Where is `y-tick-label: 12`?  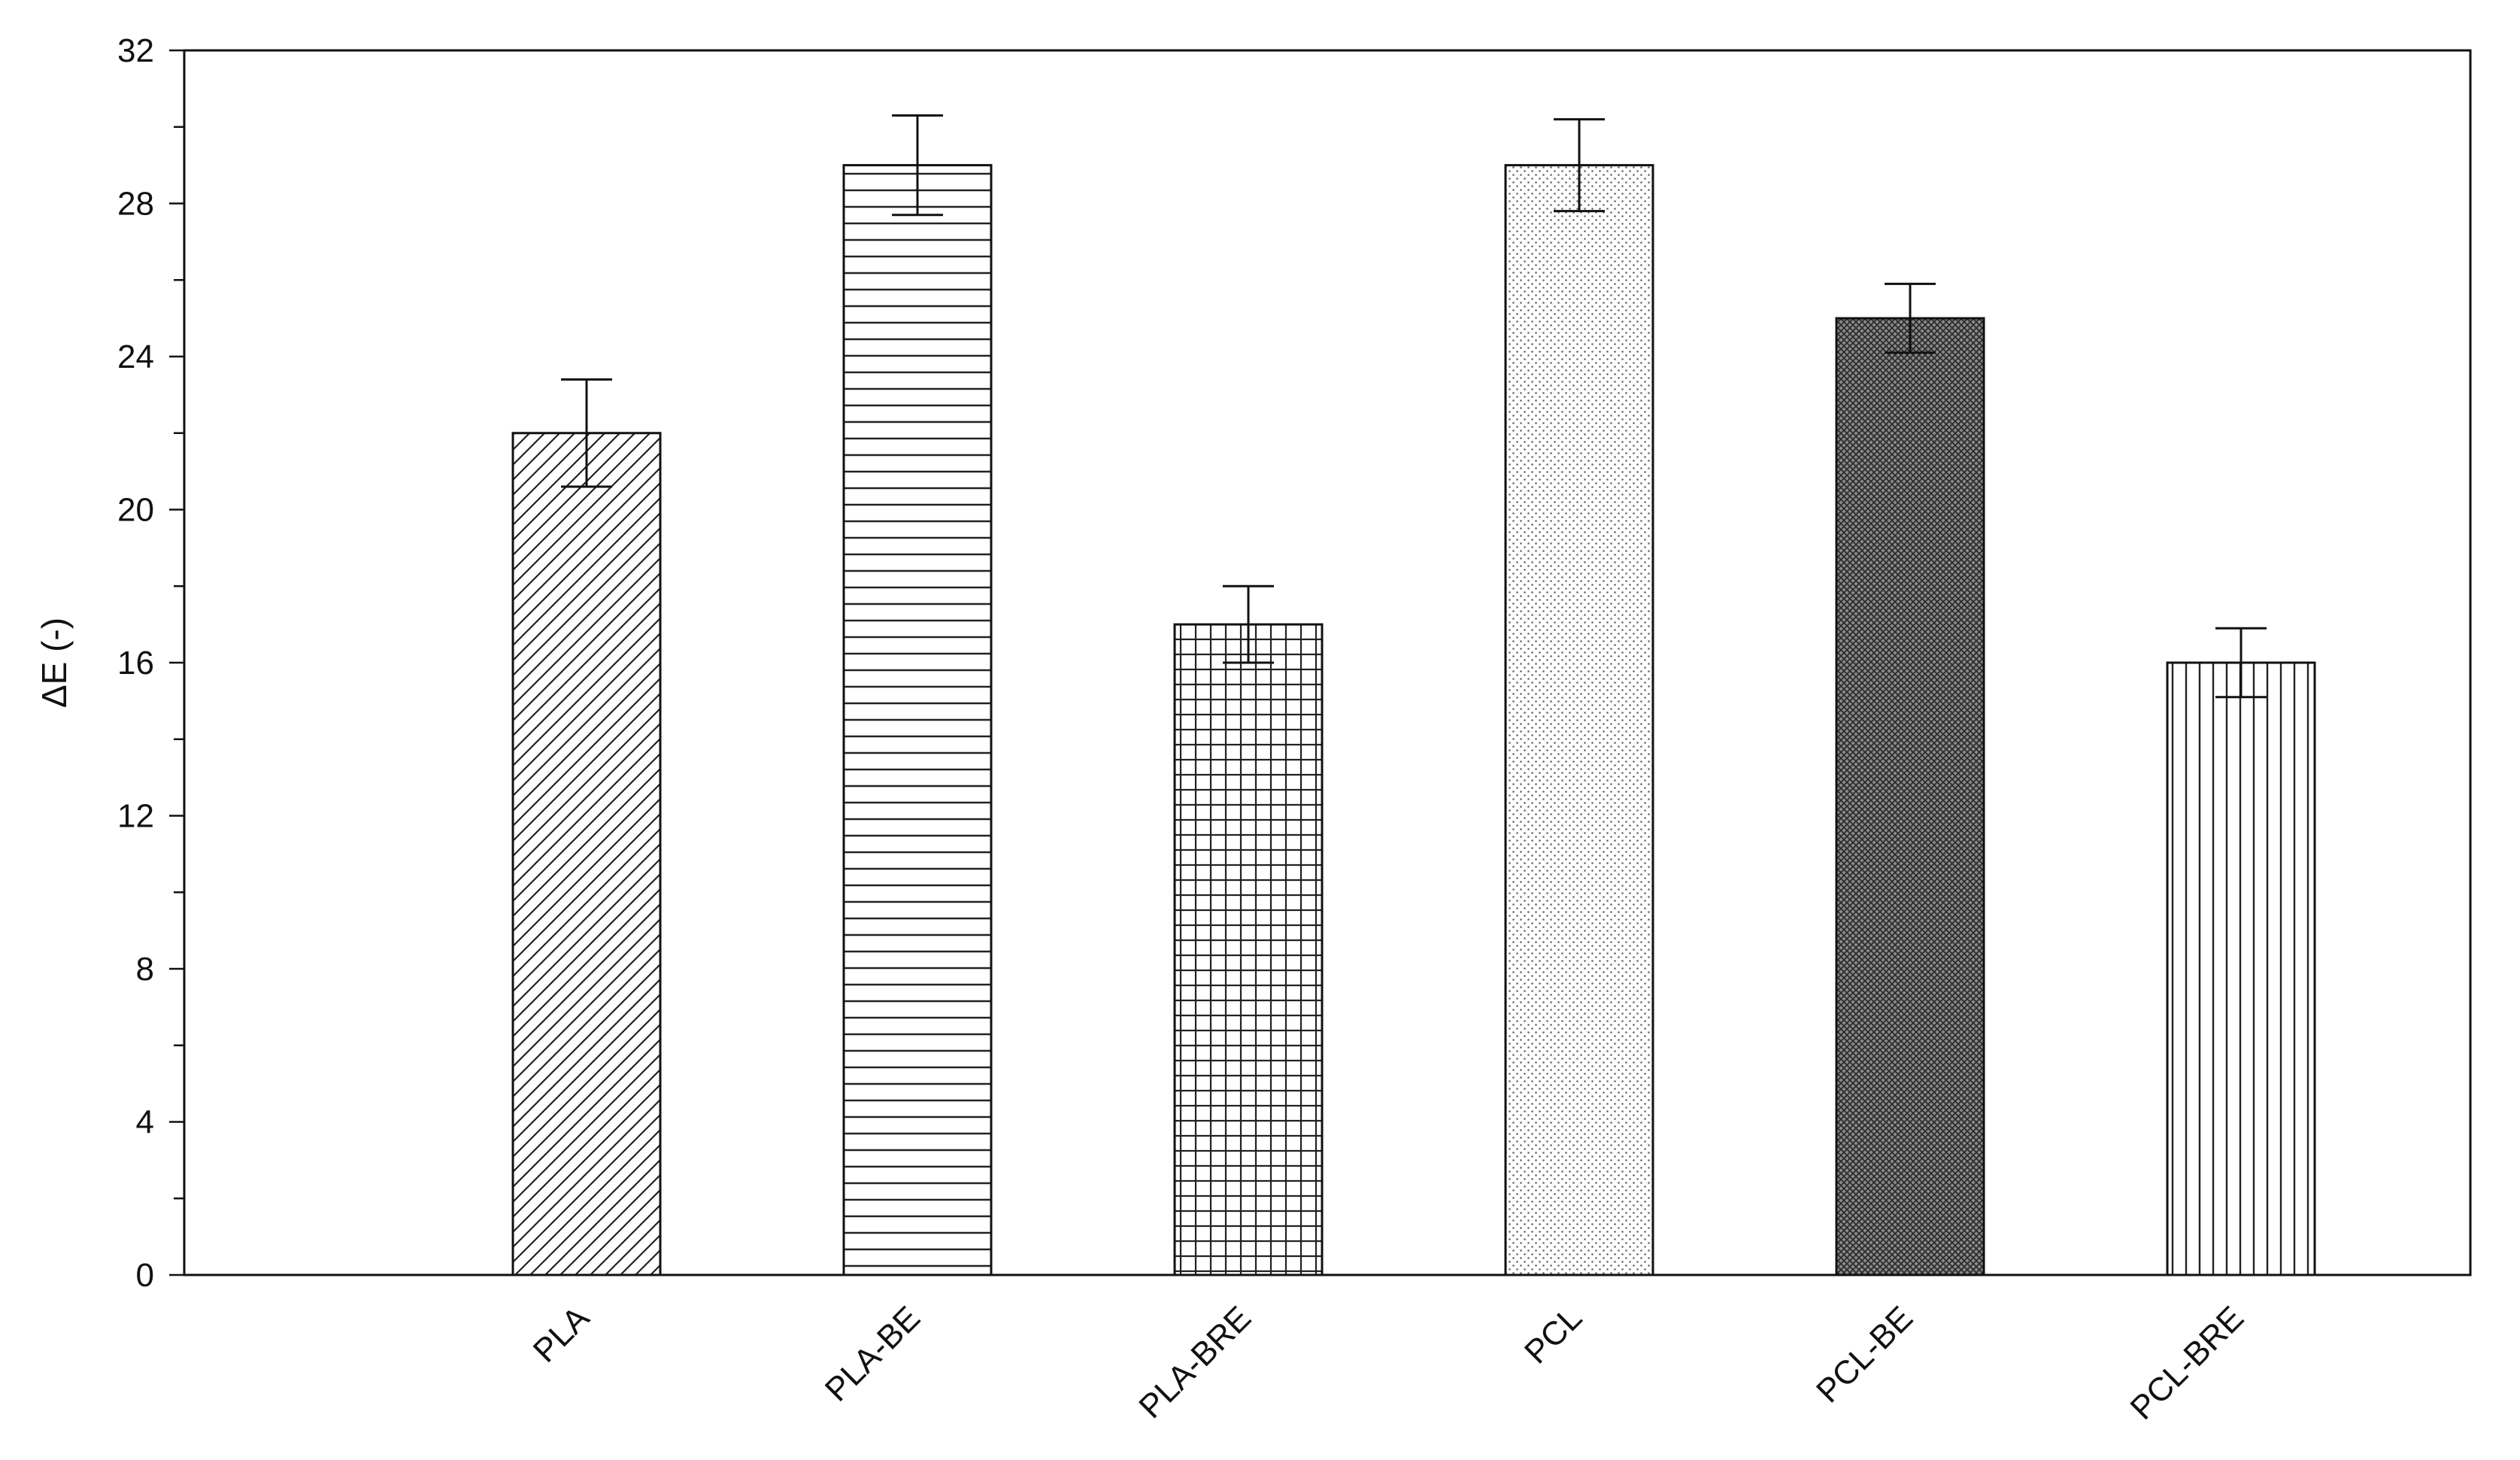
y-tick-label: 12 is located at coordinates (135, 817).